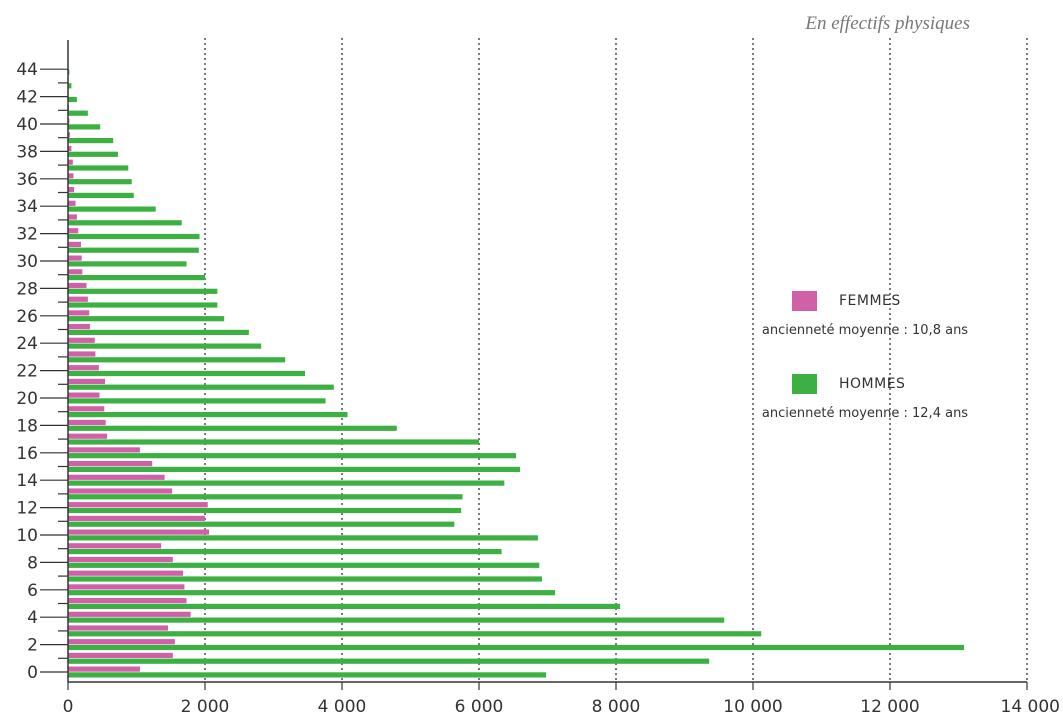 The height and width of the screenshot is (717, 1063). Describe the element at coordinates (27, 125) in the screenshot. I see `y-tick-label-40: 40` at that location.